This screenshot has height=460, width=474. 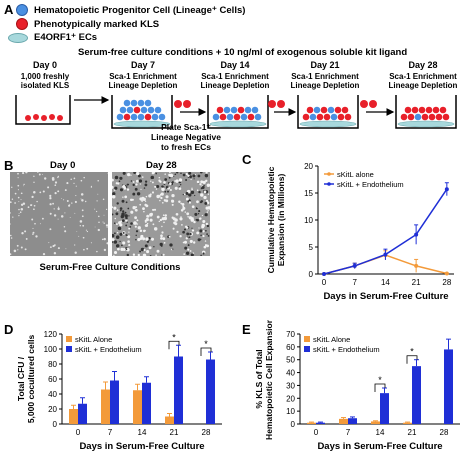 I want to click on panel-d-letter: D, so click(x=8, y=329).